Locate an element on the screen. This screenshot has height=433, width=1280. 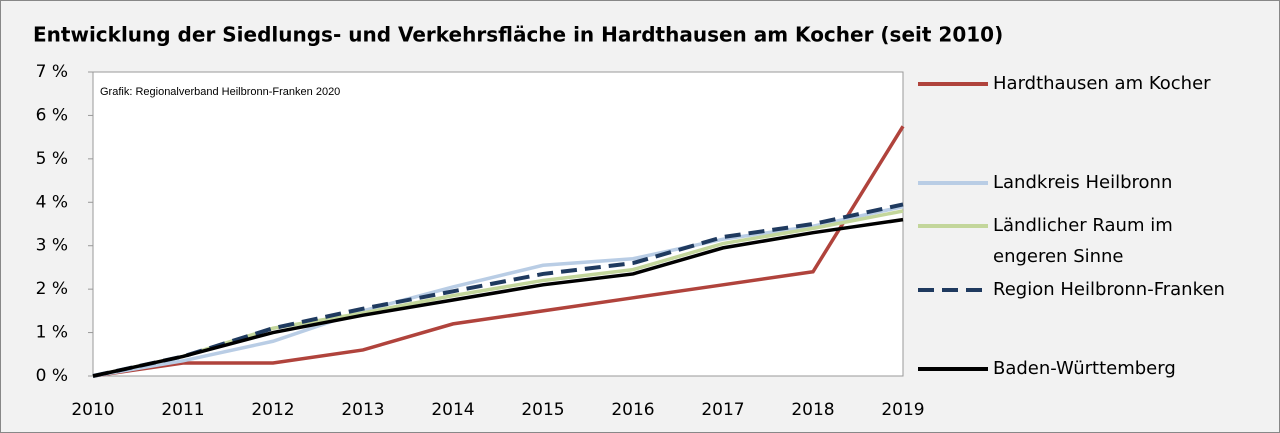
y-tick-label: 0 % is located at coordinates (52, 376).